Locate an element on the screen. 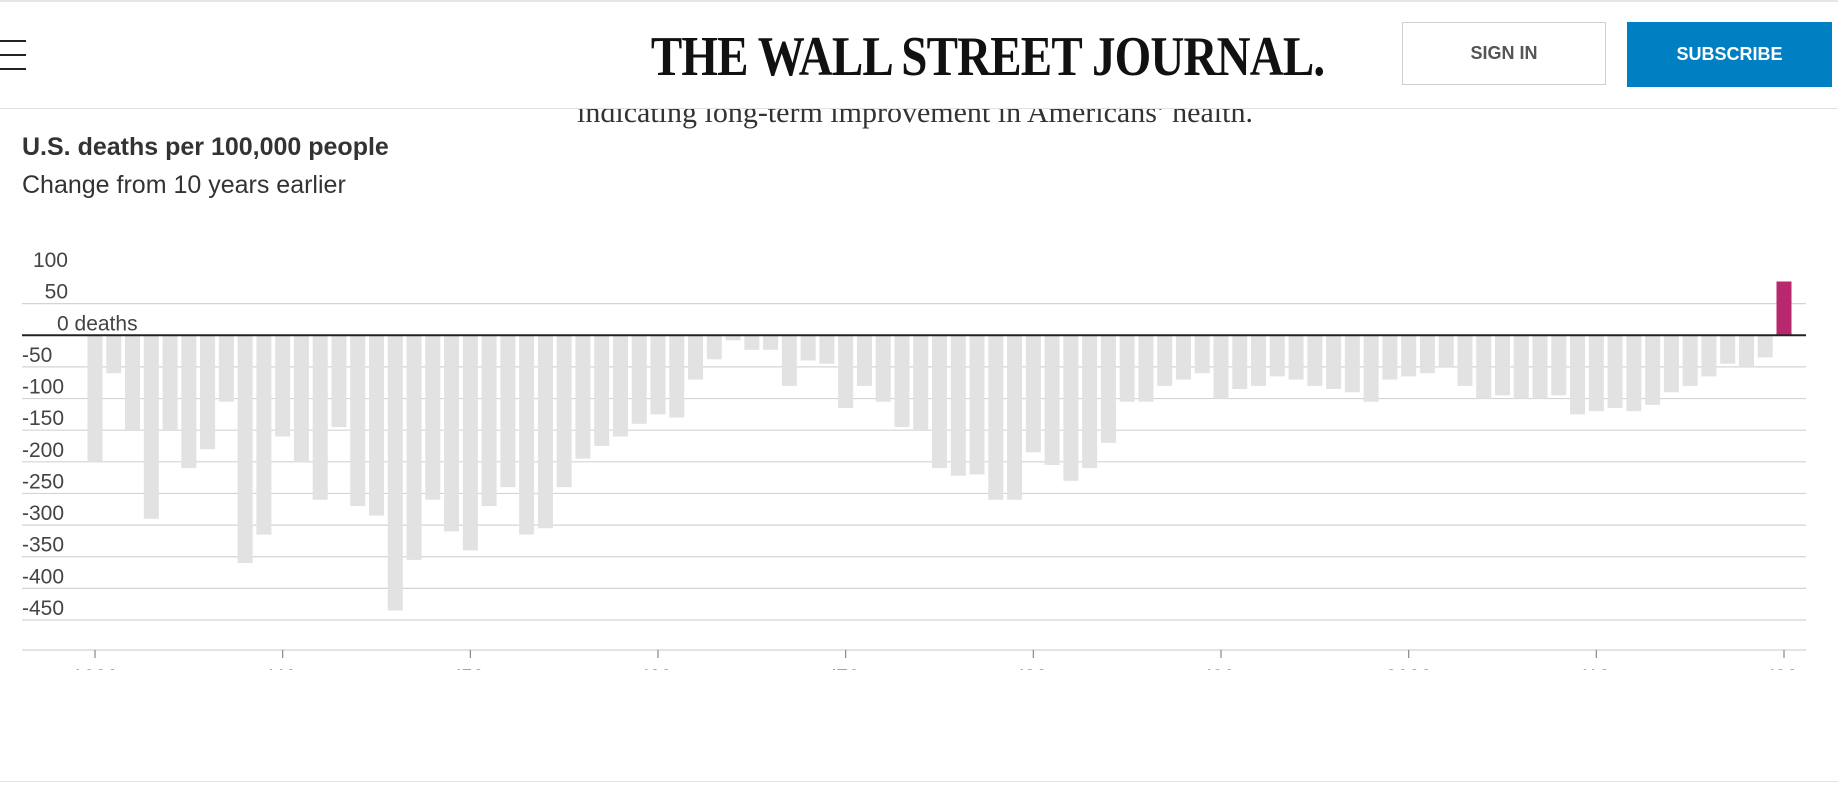 The height and width of the screenshot is (789, 1838). x-tick-label: ’90 is located at coordinates (1221, 668).